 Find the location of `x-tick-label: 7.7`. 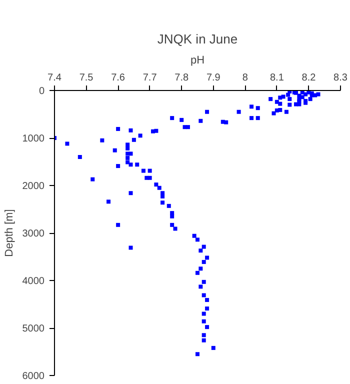

x-tick-label: 7.7 is located at coordinates (150, 78).